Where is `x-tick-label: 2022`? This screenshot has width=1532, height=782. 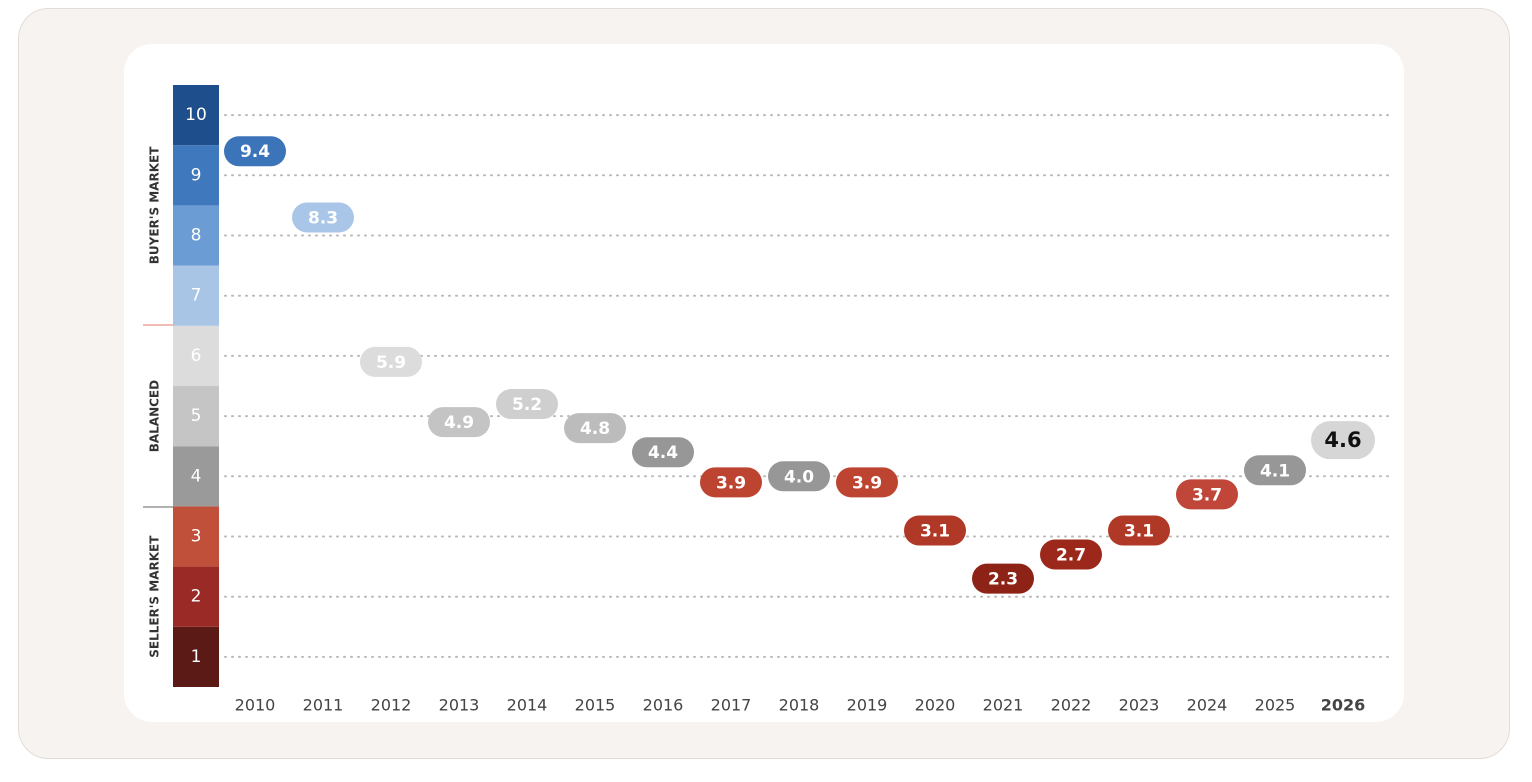 x-tick-label: 2022 is located at coordinates (1071, 705).